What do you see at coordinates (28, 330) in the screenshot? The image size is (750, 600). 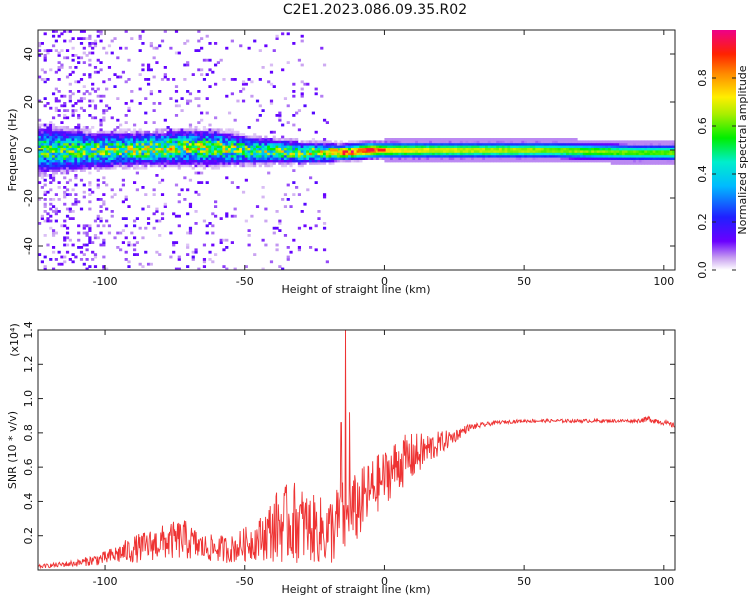 I see `y-tick-label: 1.4` at bounding box center [28, 330].